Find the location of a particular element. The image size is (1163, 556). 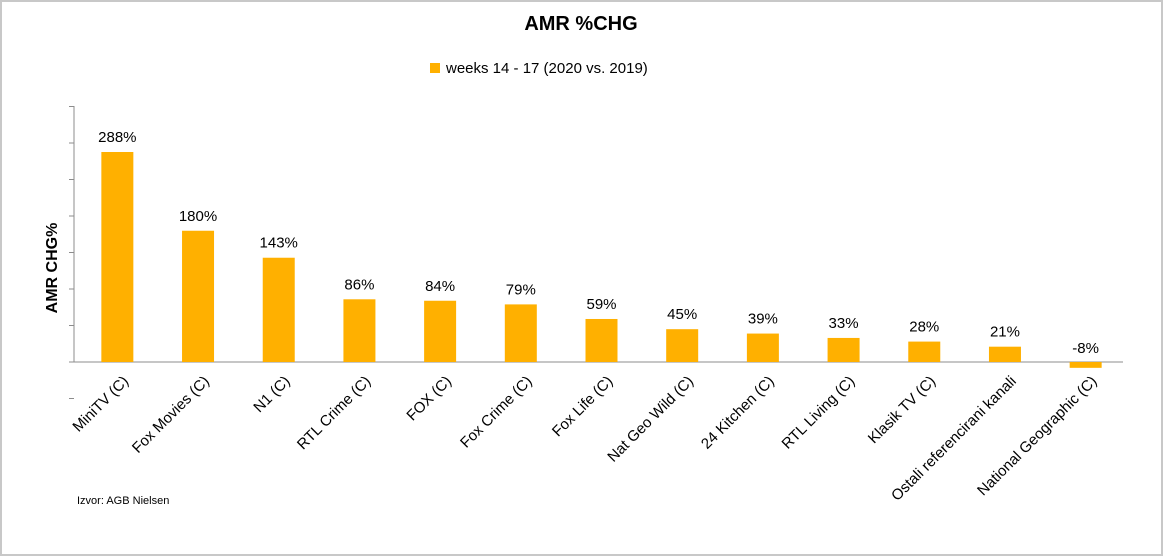

x-tick-label: Fox Movies (C) is located at coordinates (171, 415).